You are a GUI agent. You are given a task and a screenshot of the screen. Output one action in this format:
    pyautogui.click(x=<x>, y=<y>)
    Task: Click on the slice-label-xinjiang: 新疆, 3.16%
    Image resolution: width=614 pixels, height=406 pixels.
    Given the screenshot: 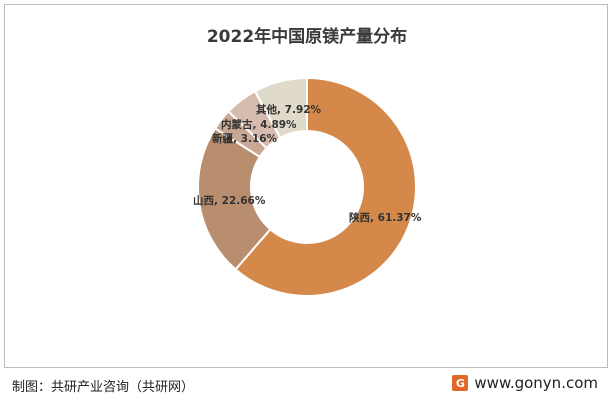 What is the action you would take?
    pyautogui.click(x=245, y=138)
    